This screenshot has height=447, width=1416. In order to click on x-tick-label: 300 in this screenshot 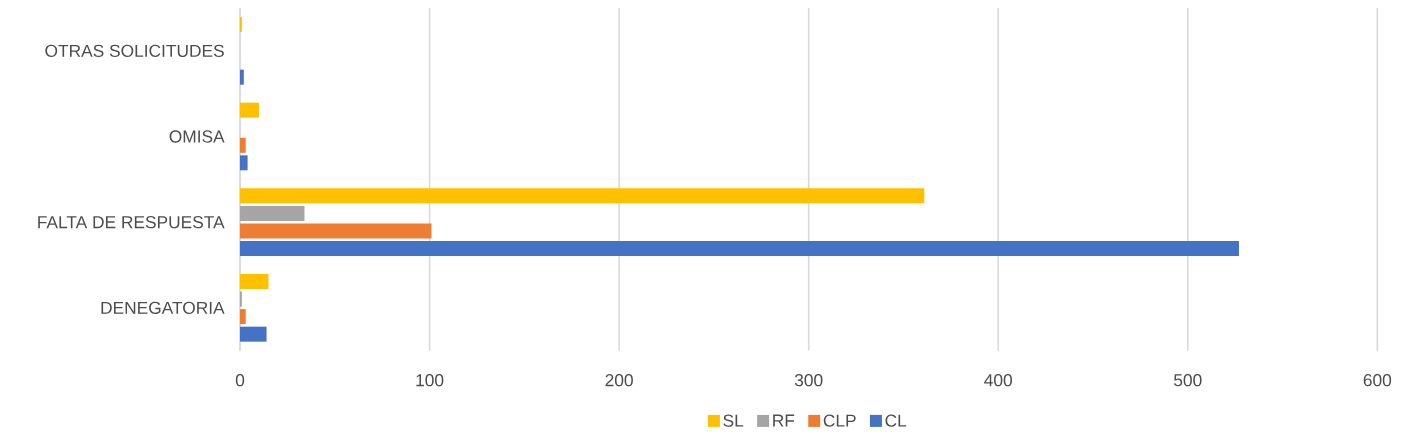, I will do `click(808, 380)`.